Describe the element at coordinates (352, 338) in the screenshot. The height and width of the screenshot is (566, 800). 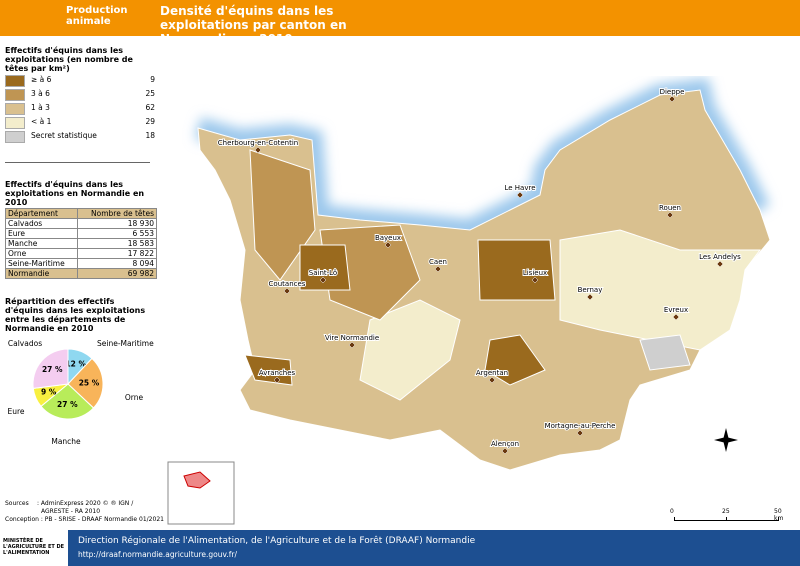
I see `city-label: Vire Normandie` at that location.